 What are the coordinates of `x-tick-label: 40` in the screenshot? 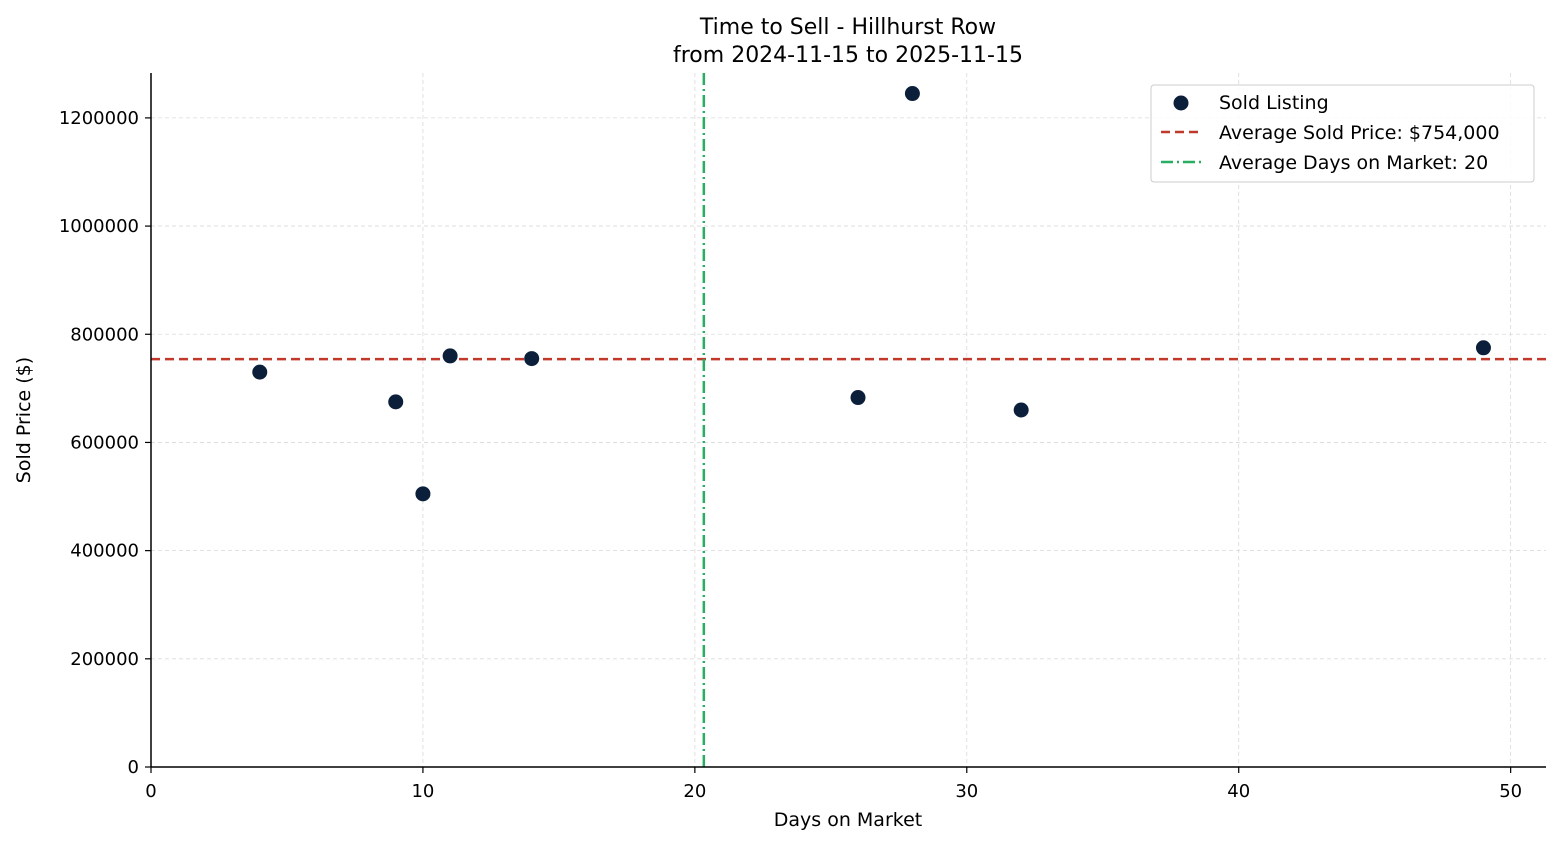 It's located at (1238, 791).